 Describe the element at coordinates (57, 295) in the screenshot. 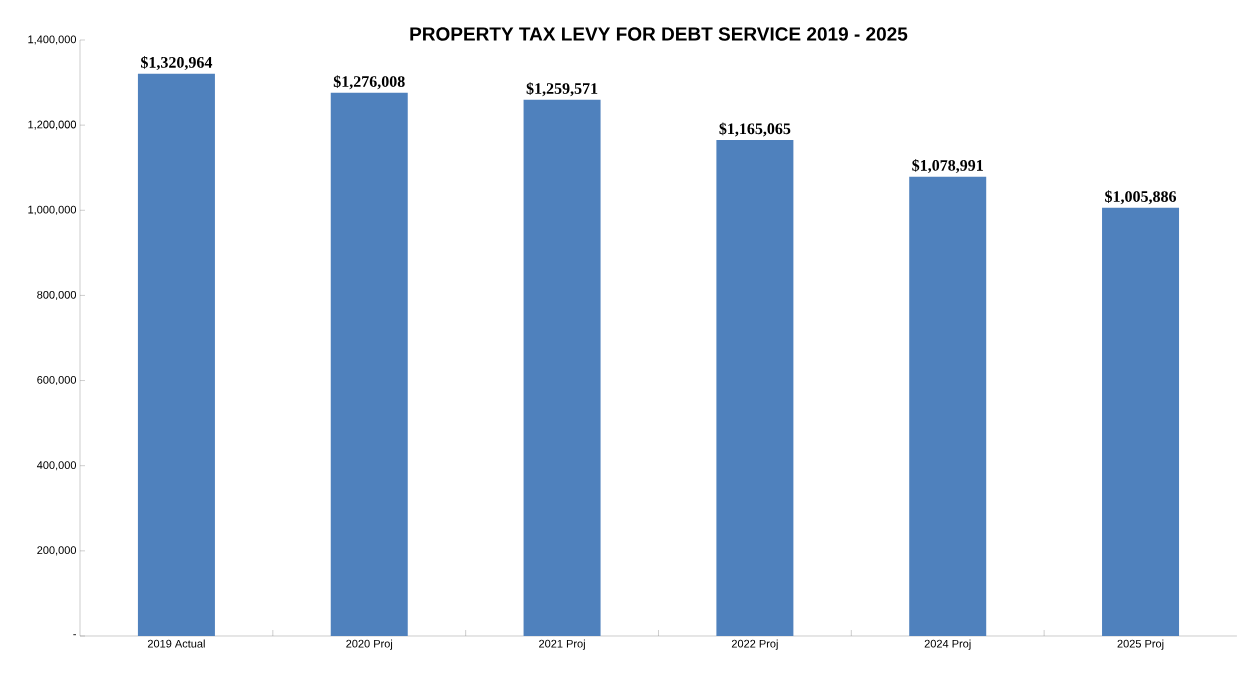

I see `y-tick-label: 800,000` at that location.